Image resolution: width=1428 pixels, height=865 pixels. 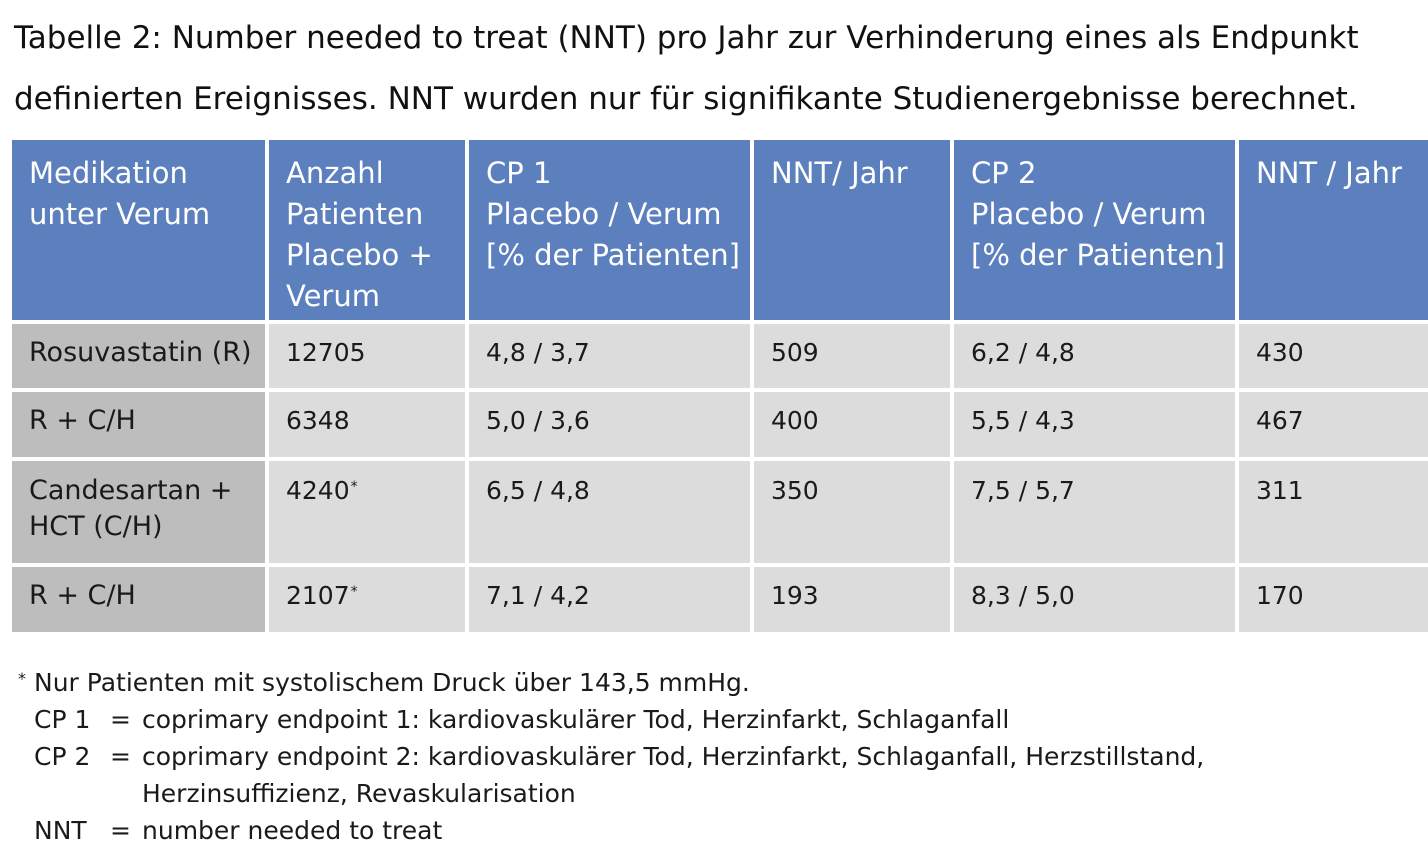 I want to click on header-patient-count: Anzahl Patienten Placebo + Verum, so click(x=367, y=230).